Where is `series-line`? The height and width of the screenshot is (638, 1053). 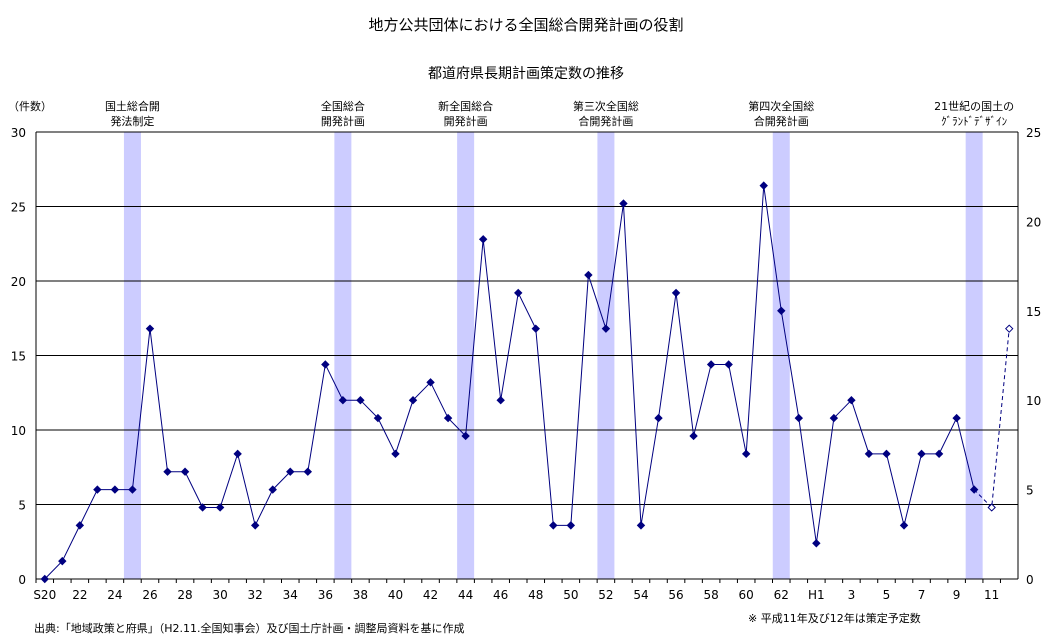 series-line is located at coordinates (991, 418).